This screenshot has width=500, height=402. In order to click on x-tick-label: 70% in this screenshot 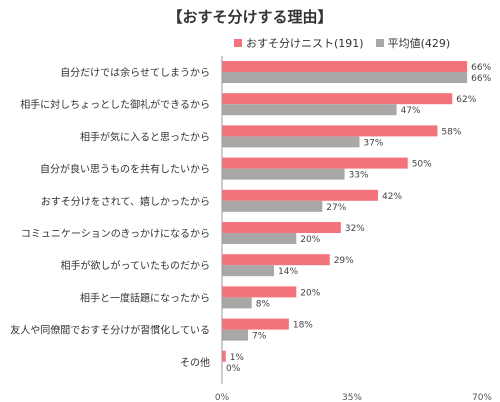, I will do `click(482, 397)`.